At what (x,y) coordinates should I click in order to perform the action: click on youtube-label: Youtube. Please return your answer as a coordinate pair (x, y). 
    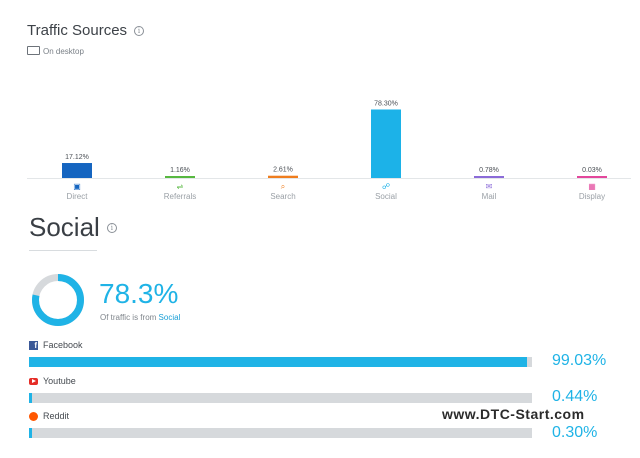
    Looking at the image, I should click on (52, 381).